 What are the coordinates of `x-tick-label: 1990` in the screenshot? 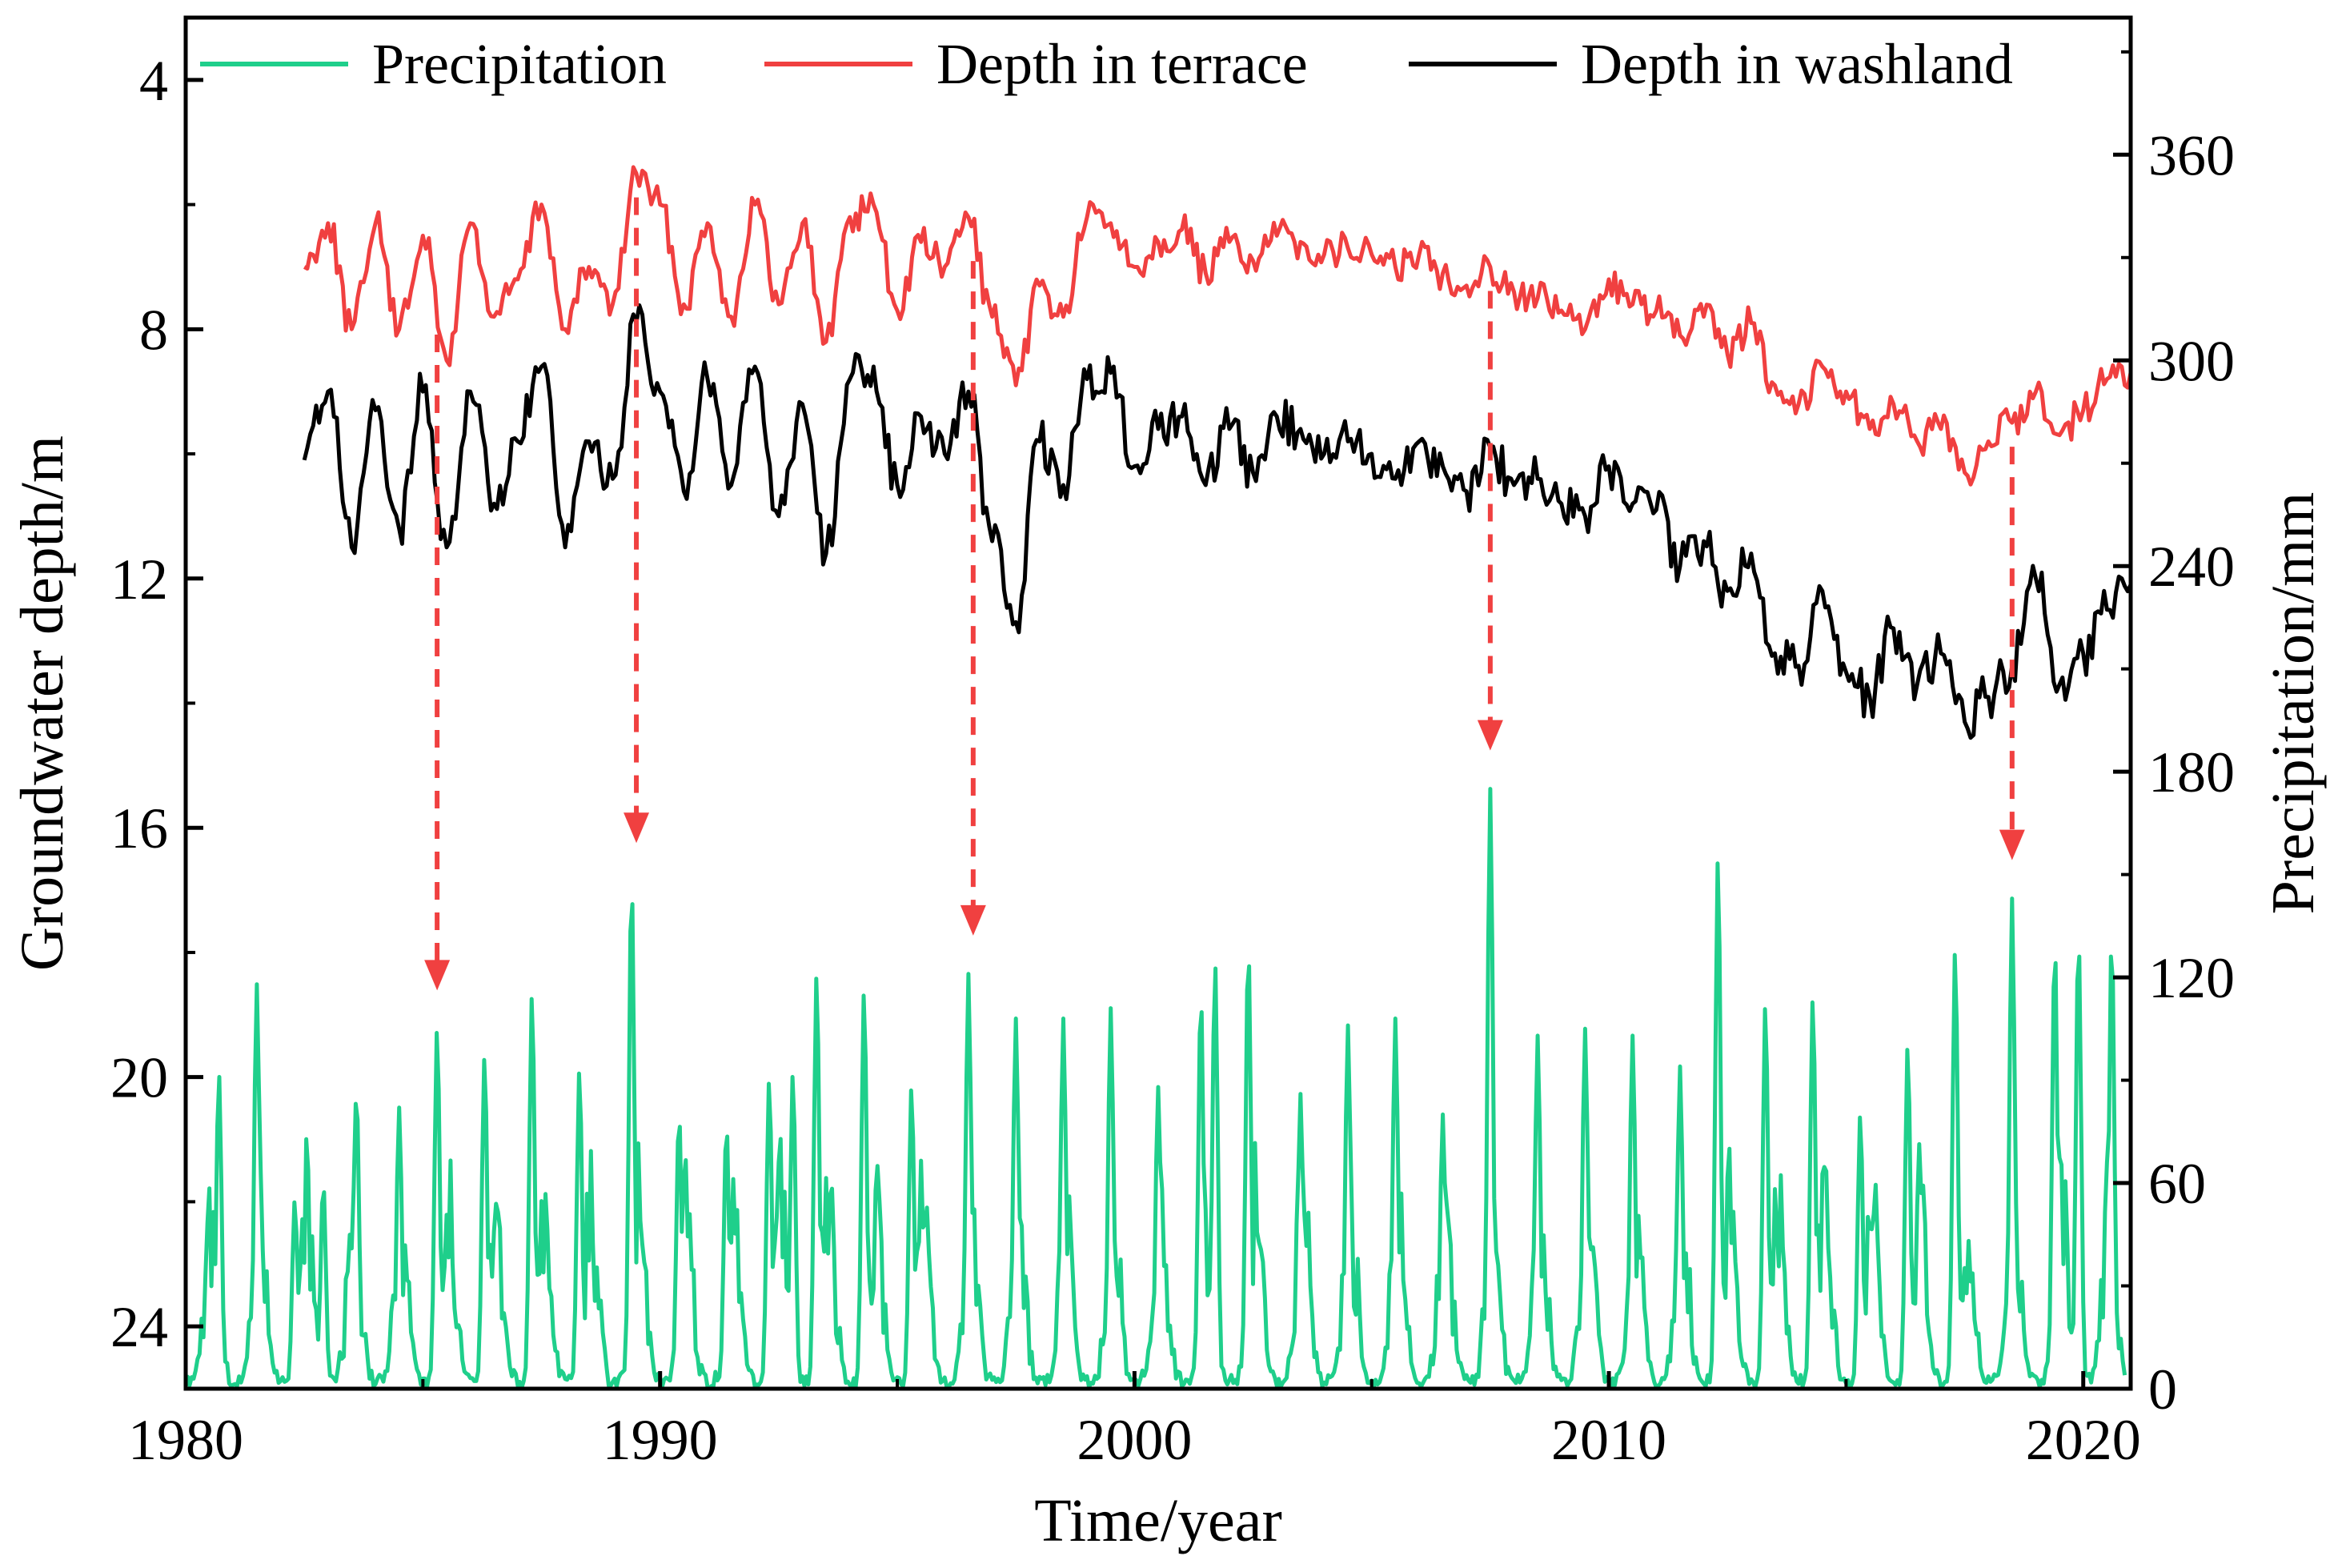 It's located at (660, 1440).